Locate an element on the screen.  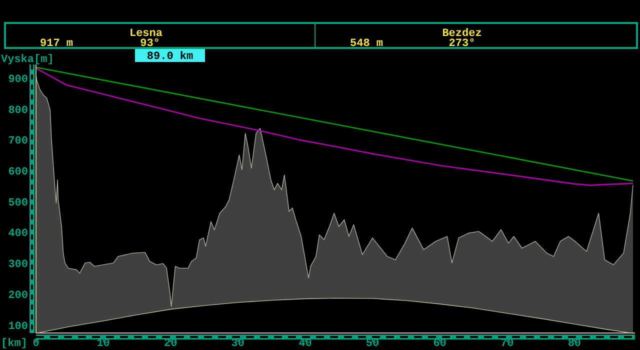
y-tick-label: 400 is located at coordinates (18, 234).